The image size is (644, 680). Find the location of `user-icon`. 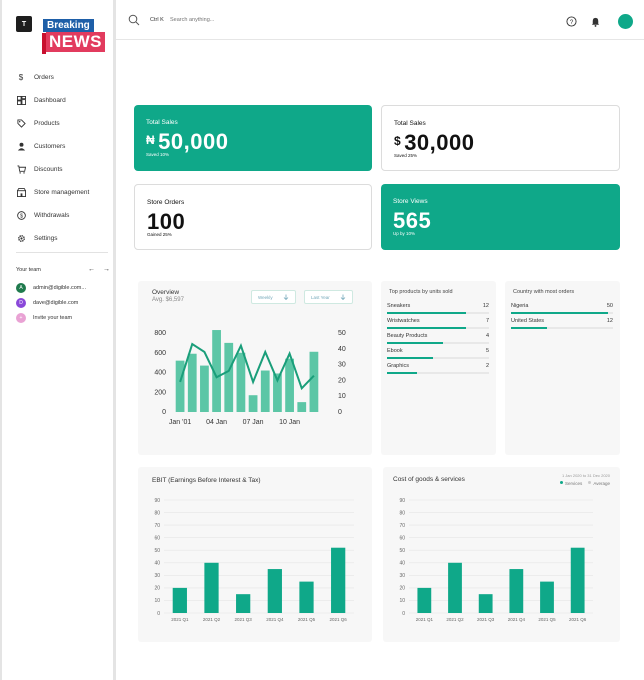

user-icon is located at coordinates (21, 147).